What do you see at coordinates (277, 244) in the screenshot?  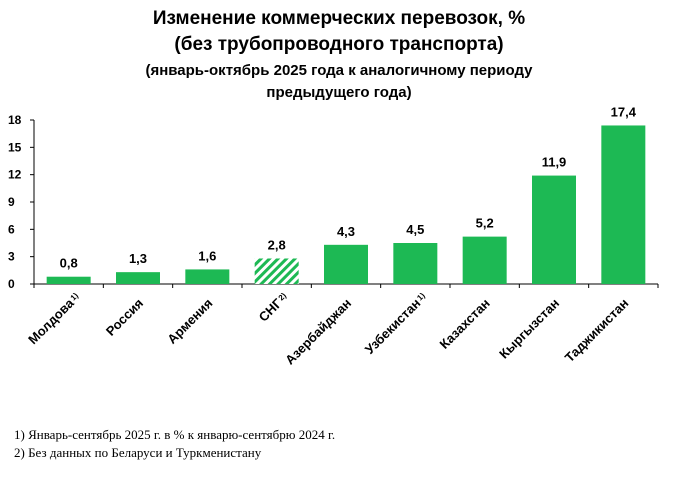 I see `data-label: 2,8` at bounding box center [277, 244].